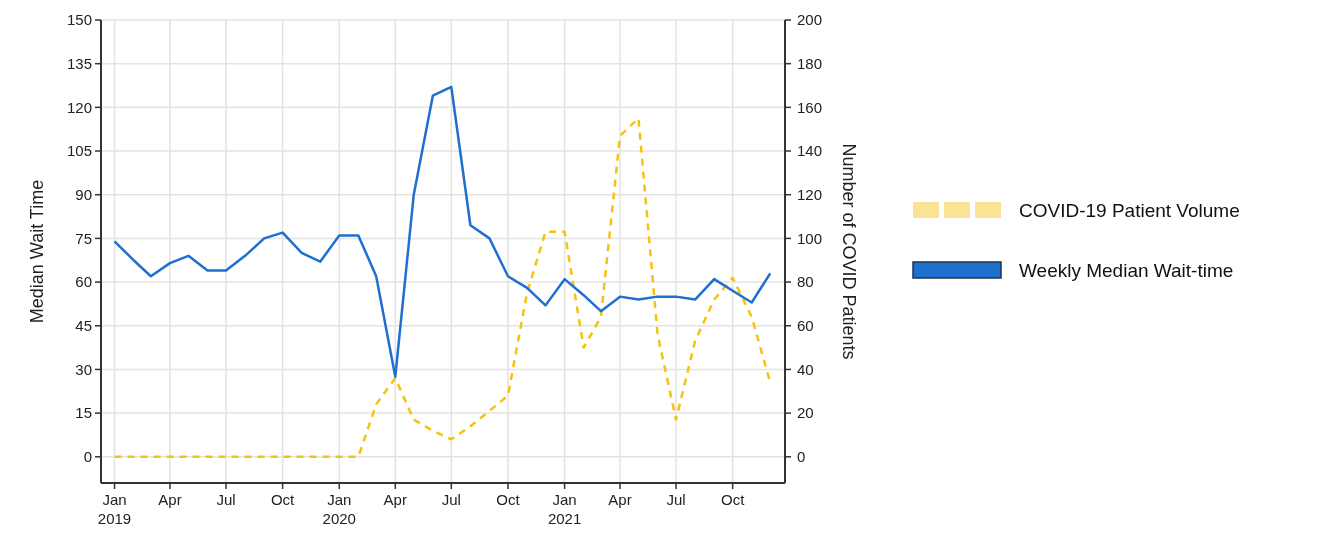  Describe the element at coordinates (810, 63) in the screenshot. I see `y2-tick-label: 180` at that location.